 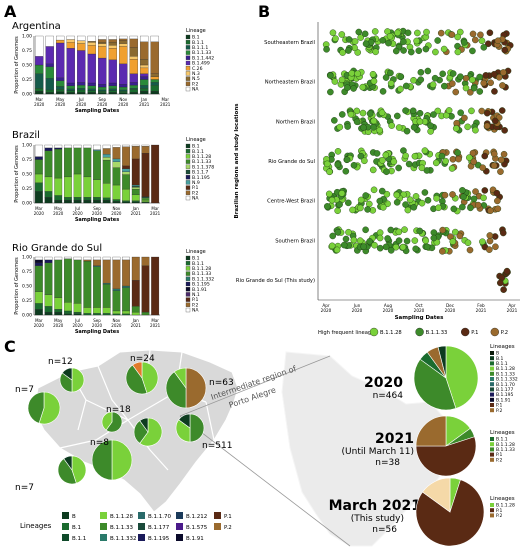 What do you see at coordinates (201, 178) in the screenshot?
I see `legend-label: B.1.195` at bounding box center [201, 178].